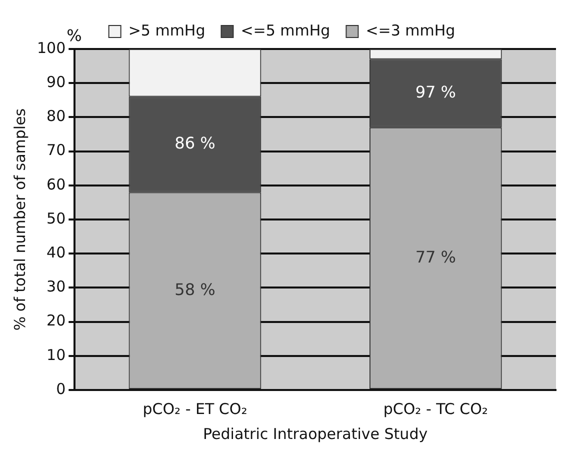 This screenshot has width=568, height=456. I want to click on y-tick-label: 100, so click(51, 47).